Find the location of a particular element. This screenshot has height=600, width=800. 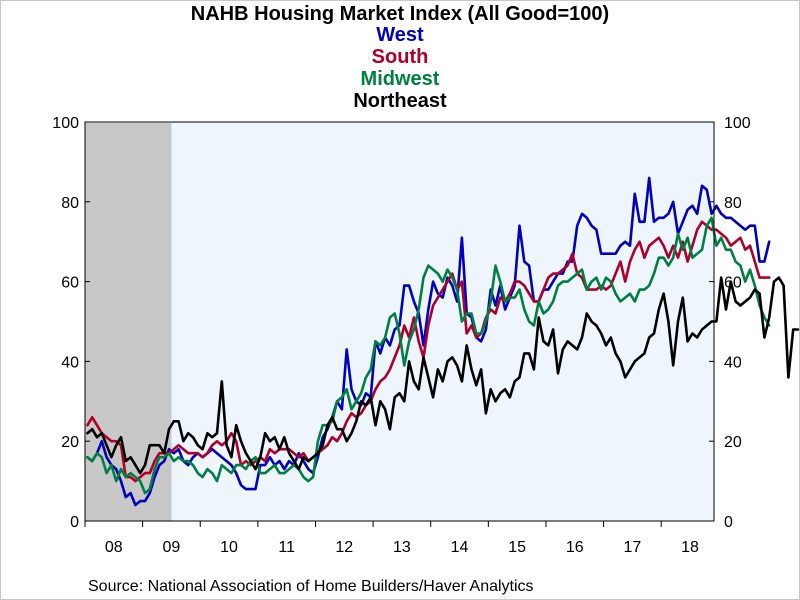

x-tick-label: 13 is located at coordinates (402, 547).